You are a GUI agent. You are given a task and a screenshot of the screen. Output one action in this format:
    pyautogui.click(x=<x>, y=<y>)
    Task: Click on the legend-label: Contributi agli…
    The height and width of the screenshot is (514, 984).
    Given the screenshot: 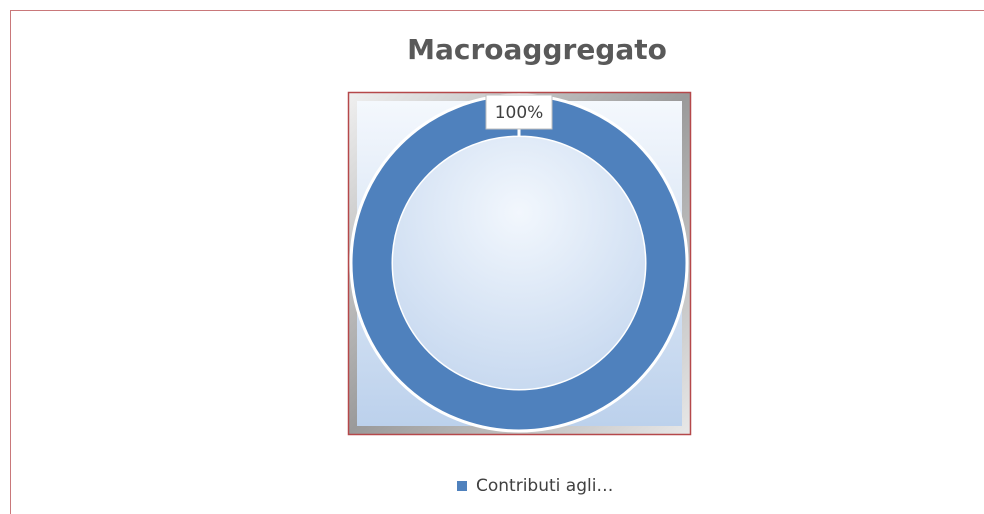 What is the action you would take?
    pyautogui.click(x=544, y=486)
    